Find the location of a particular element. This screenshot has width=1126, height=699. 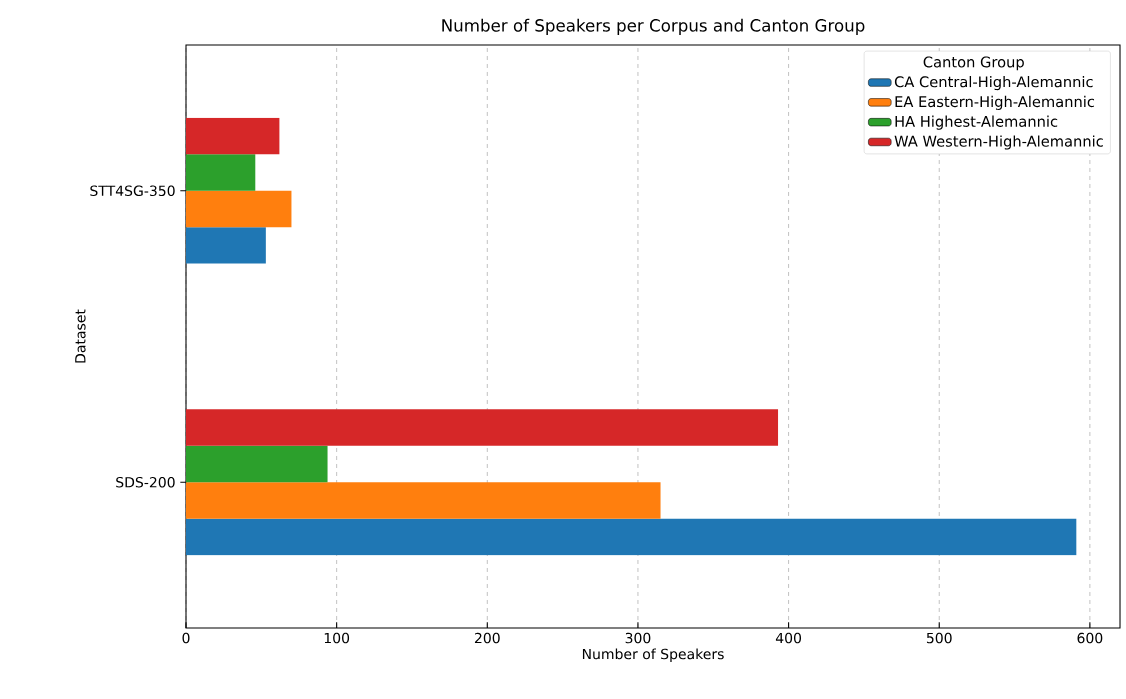

x-tick-label: 100 is located at coordinates (337, 638).